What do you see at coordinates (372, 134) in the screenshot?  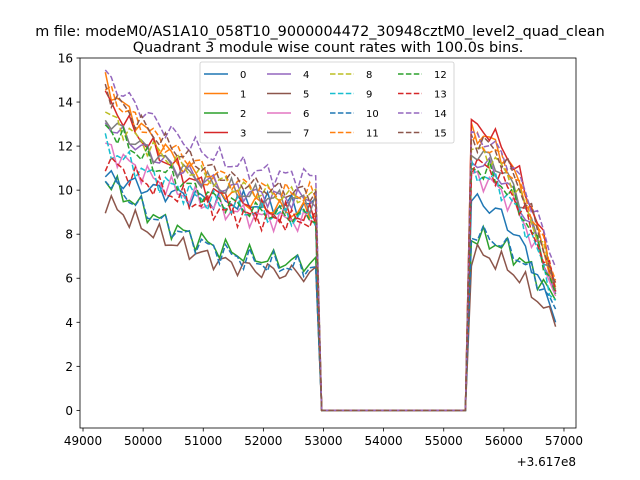 I see `legend-label-11: 11` at bounding box center [372, 134].